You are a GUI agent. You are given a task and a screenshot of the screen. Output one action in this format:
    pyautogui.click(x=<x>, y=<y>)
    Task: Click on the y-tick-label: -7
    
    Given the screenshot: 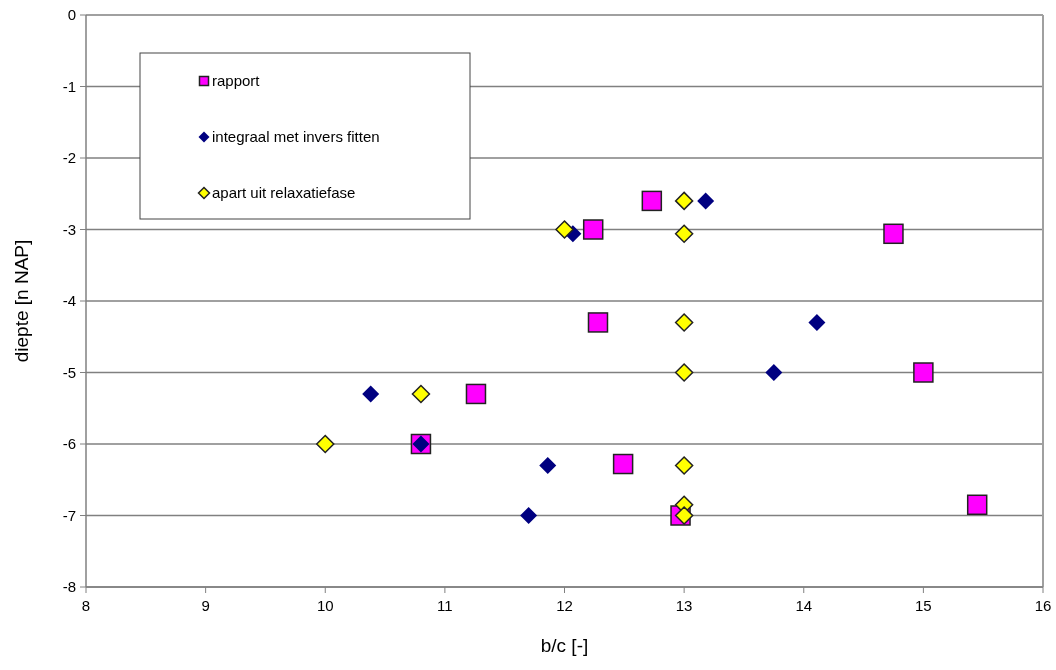 What is the action you would take?
    pyautogui.click(x=69, y=515)
    